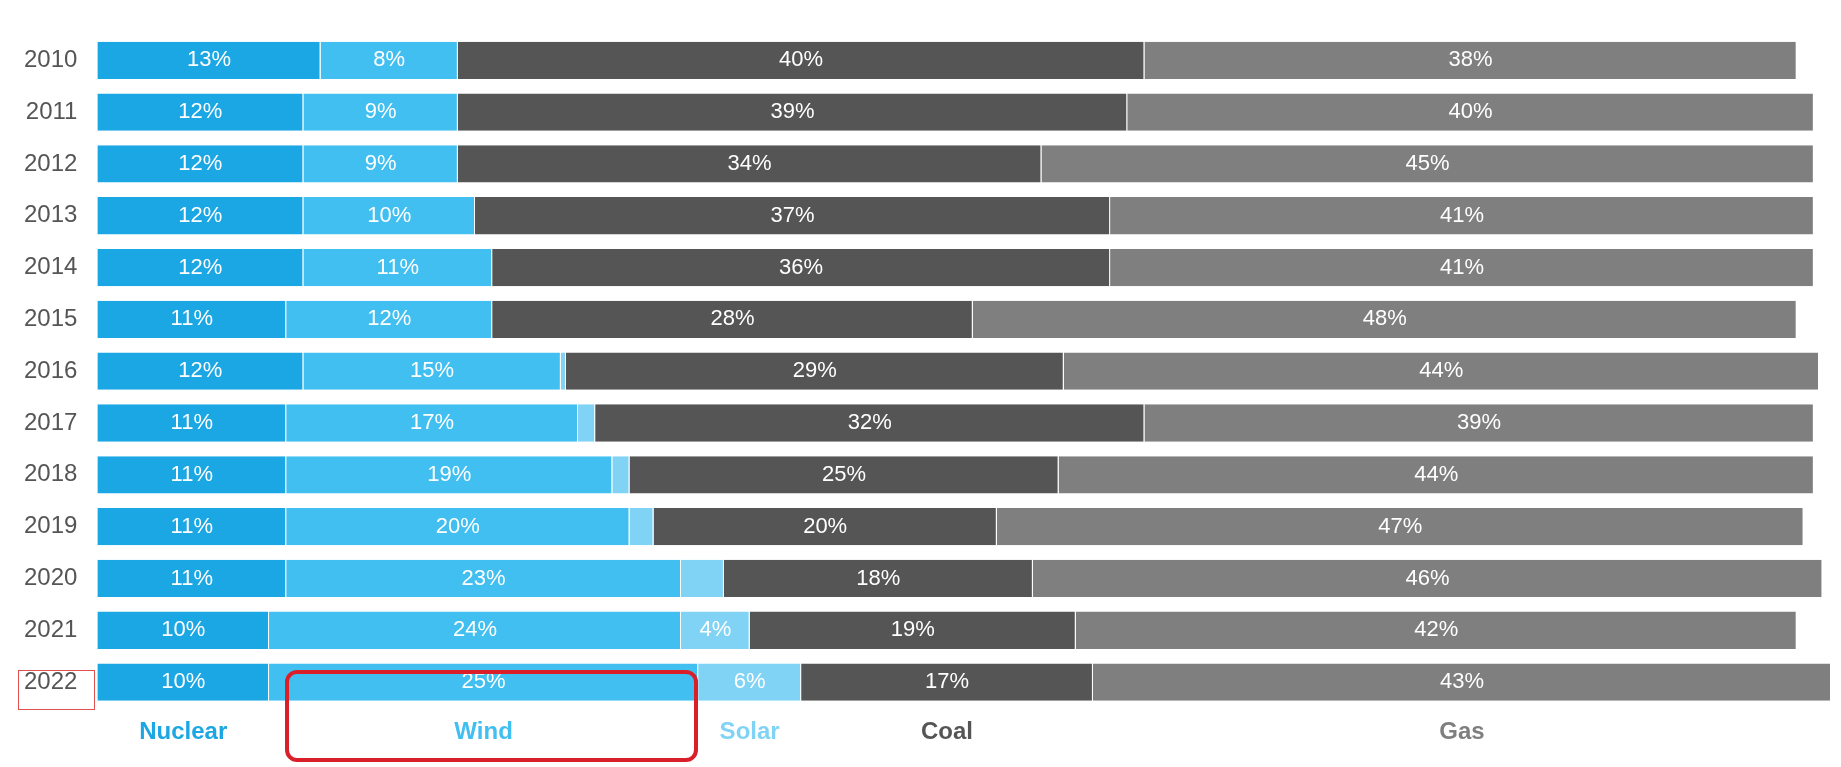 This screenshot has height=767, width=1841. What do you see at coordinates (475, 629) in the screenshot?
I see `data-label: 24%` at bounding box center [475, 629].